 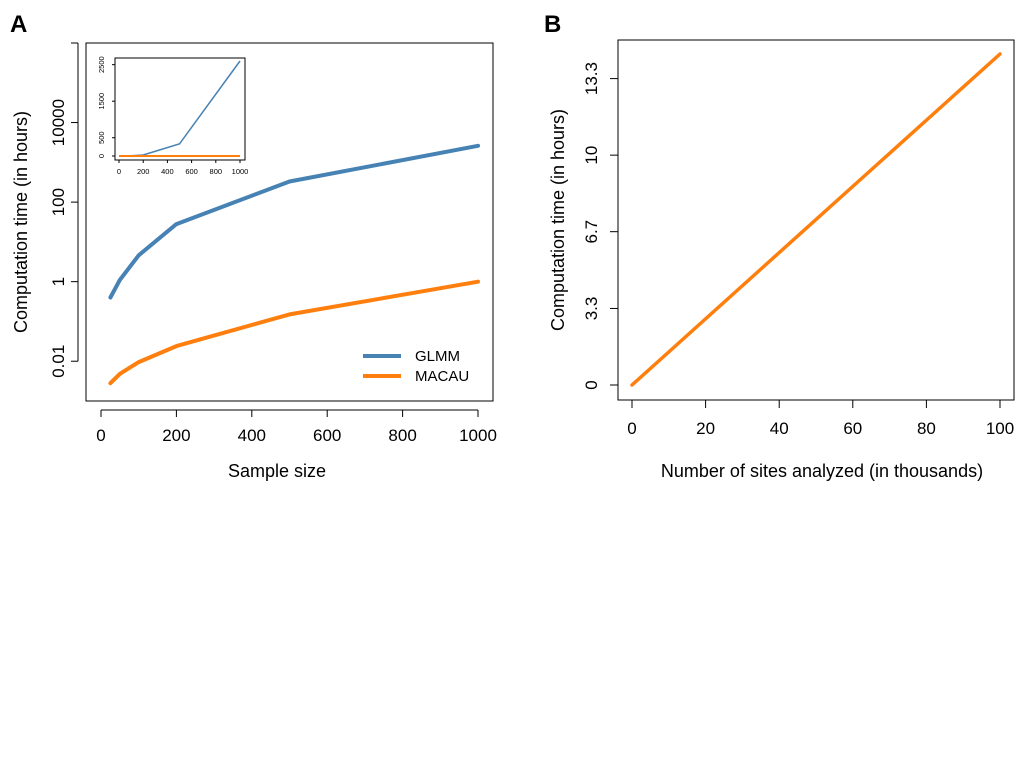 I want to click on chart-a-series, so click(x=294, y=264).